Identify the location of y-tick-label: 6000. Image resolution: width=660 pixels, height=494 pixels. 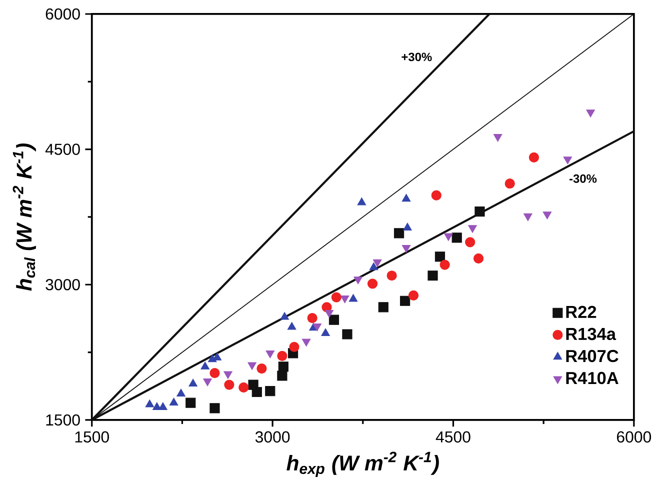
(63, 14).